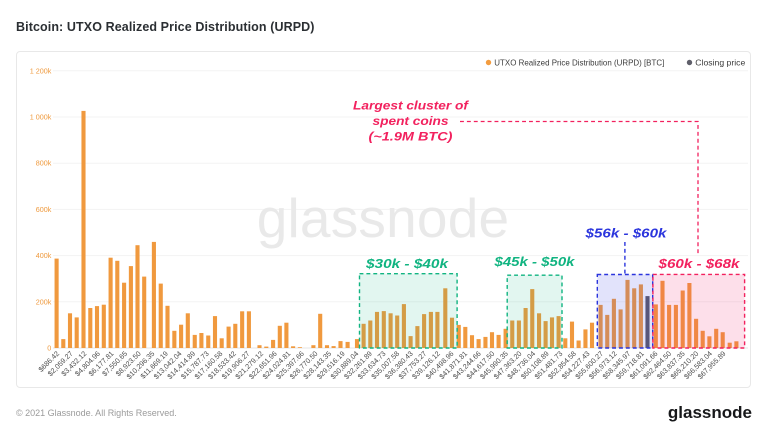 This screenshot has width=768, height=432. I want to click on svg-text: $60k - $68k, so click(698, 264).